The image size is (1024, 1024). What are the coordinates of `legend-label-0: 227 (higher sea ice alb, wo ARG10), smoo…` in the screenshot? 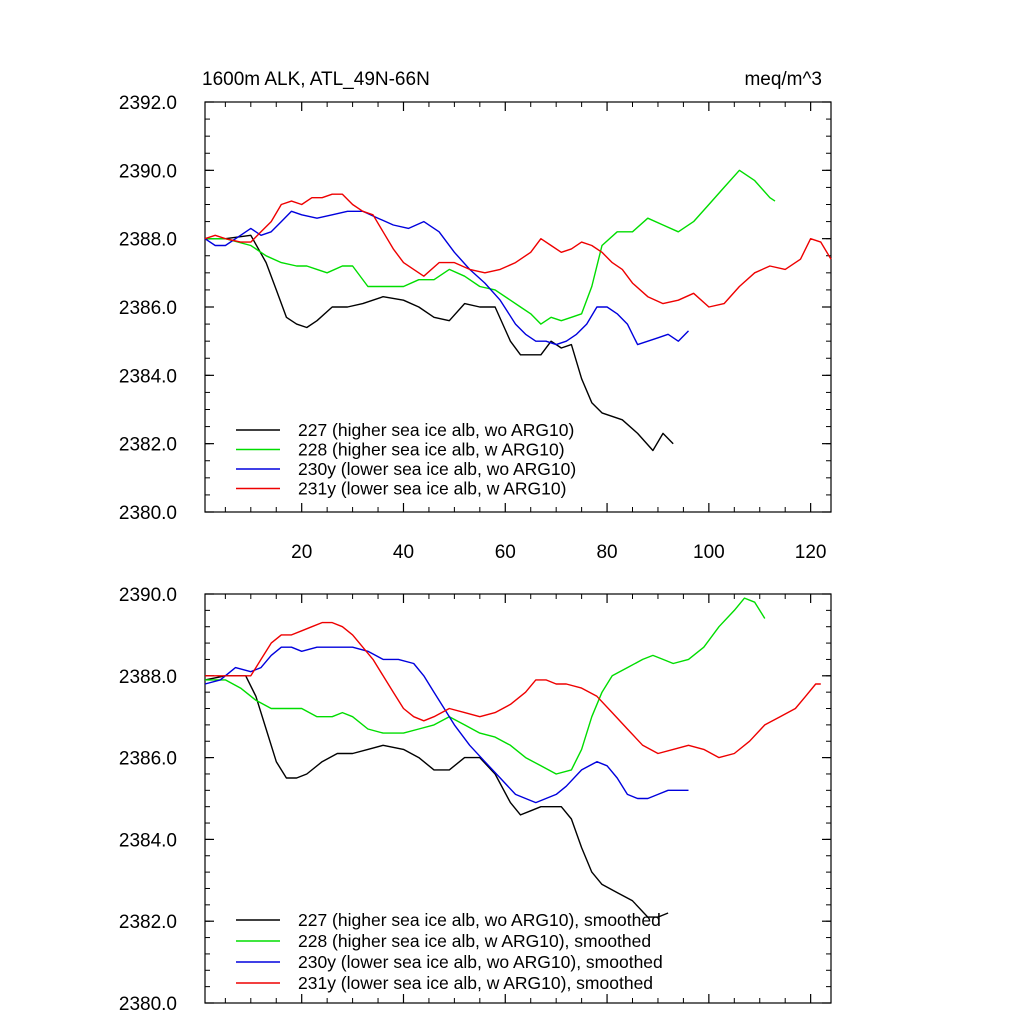 It's located at (479, 920).